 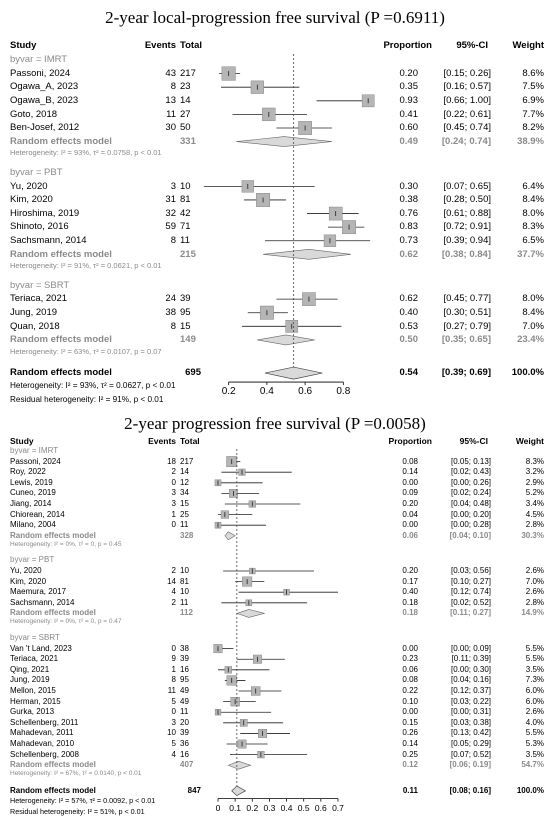 What do you see at coordinates (171, 691) in the screenshot?
I see `study-events: 11` at bounding box center [171, 691].